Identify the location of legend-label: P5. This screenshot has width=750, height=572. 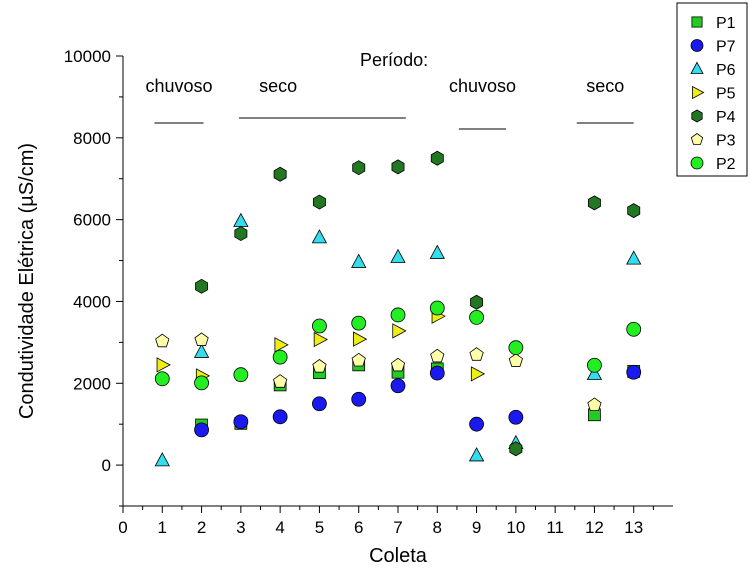
(726, 94).